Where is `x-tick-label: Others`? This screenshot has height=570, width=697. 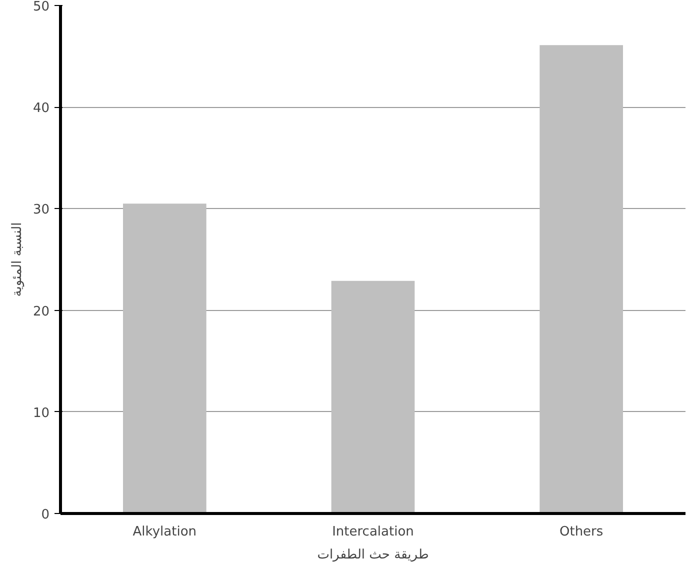 x-tick-label: Others is located at coordinates (581, 532).